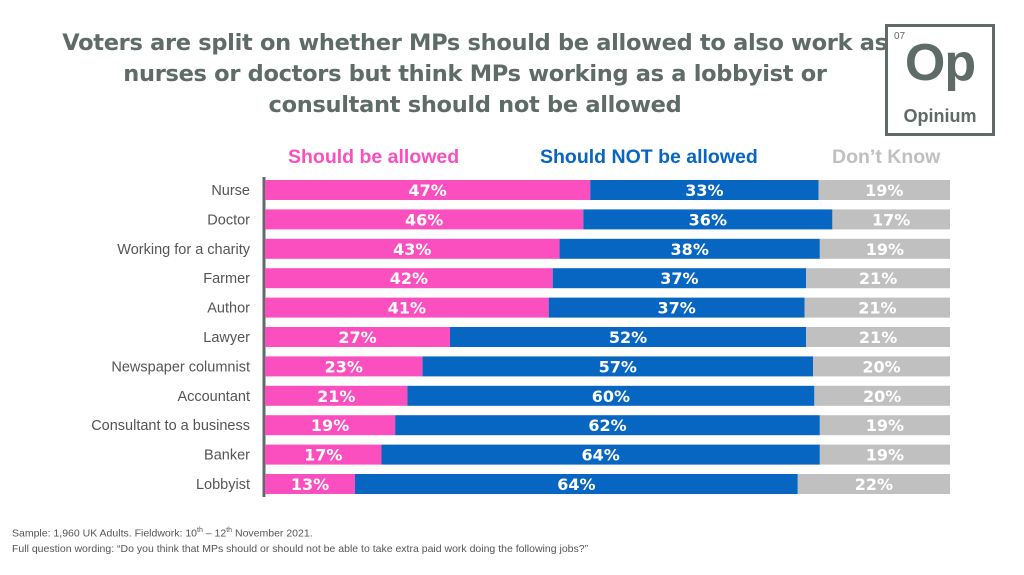  Describe the element at coordinates (230, 191) in the screenshot. I see `category-label: Nurse` at that location.